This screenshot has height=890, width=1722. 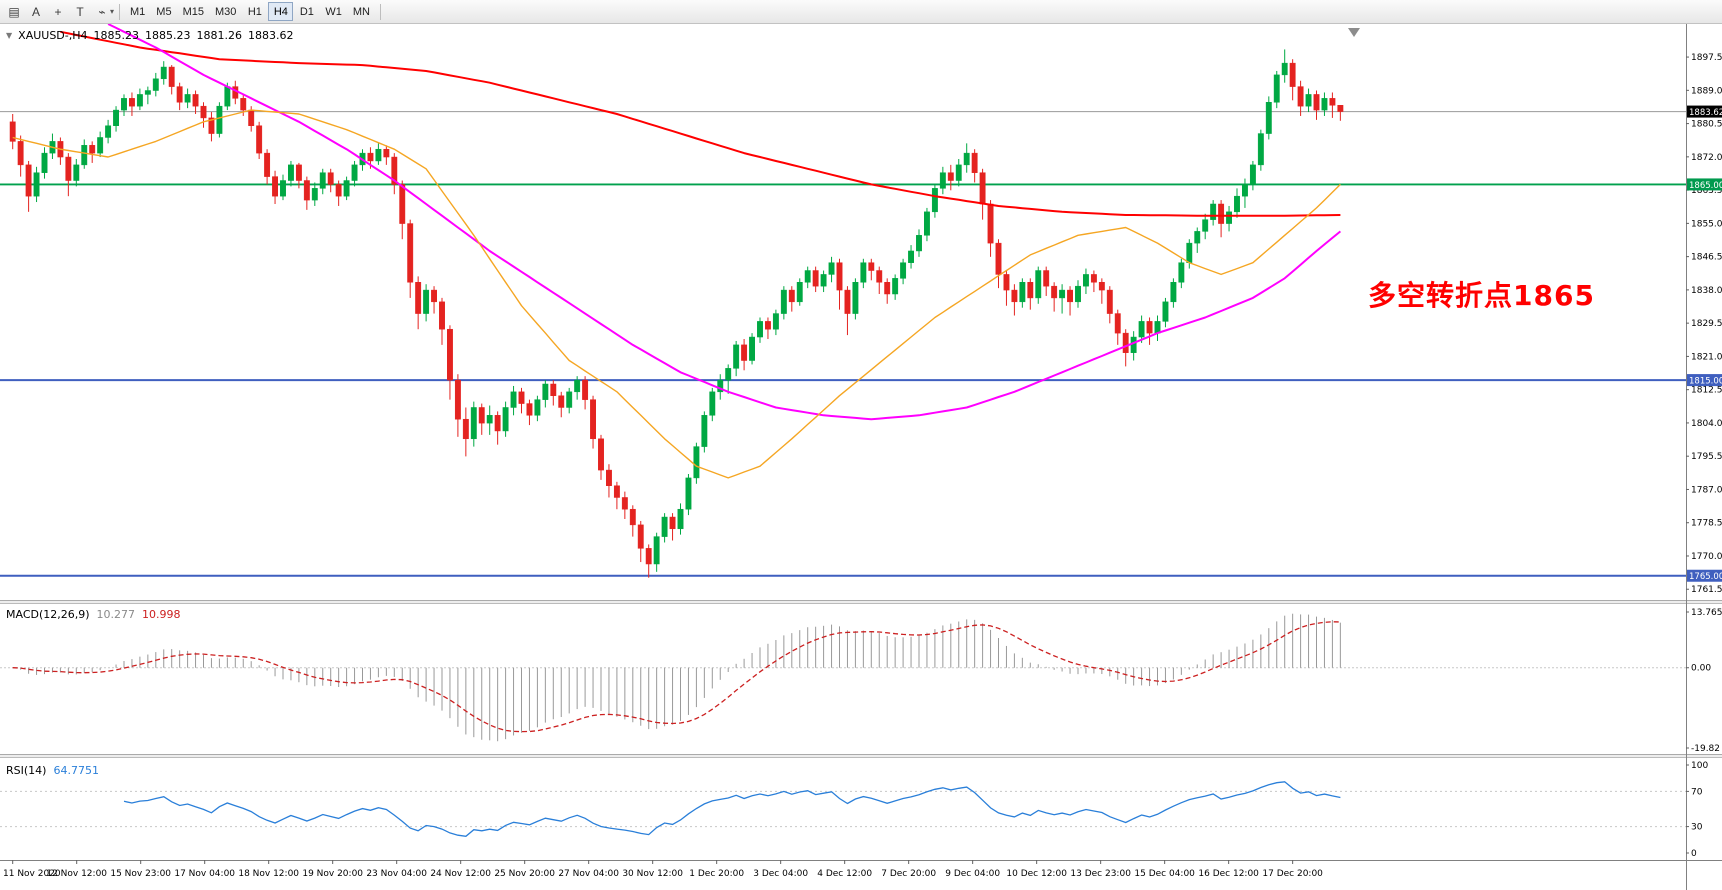 I want to click on timeframe-button-h1: H1, so click(x=254, y=11).